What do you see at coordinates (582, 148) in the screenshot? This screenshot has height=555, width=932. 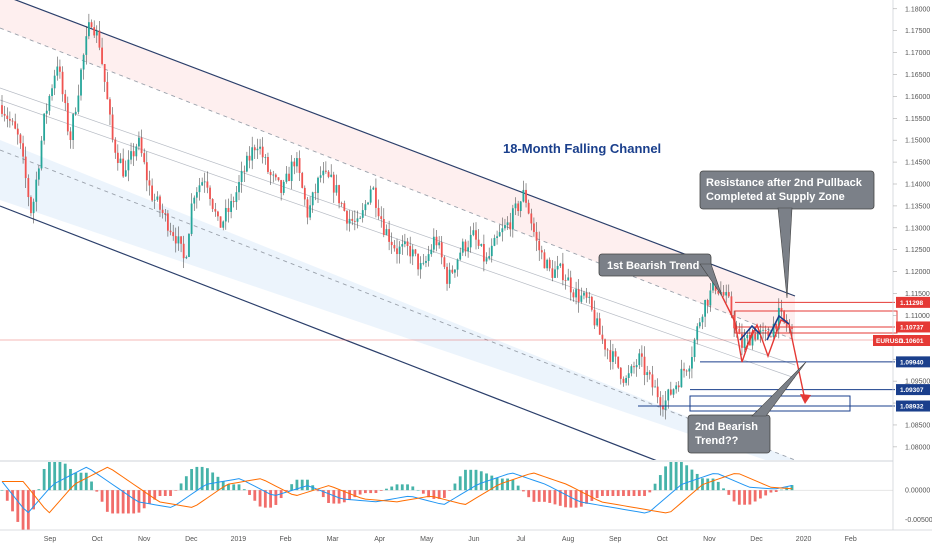 I see `chart-title: 18-Month Falling Channel` at bounding box center [582, 148].